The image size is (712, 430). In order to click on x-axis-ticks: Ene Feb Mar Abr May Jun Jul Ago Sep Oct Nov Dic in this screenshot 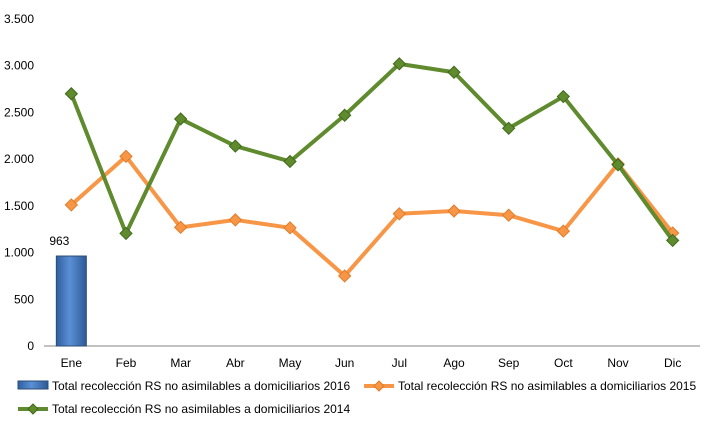, I will do `click(371, 363)`.